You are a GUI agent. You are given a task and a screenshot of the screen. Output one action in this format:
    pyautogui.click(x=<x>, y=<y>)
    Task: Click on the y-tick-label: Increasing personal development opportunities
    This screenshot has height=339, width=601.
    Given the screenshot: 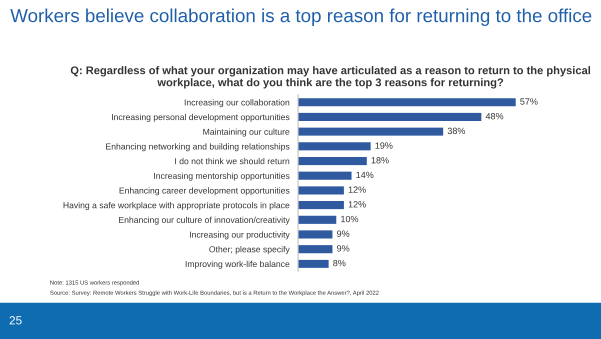 What is the action you would take?
    pyautogui.click(x=201, y=118)
    